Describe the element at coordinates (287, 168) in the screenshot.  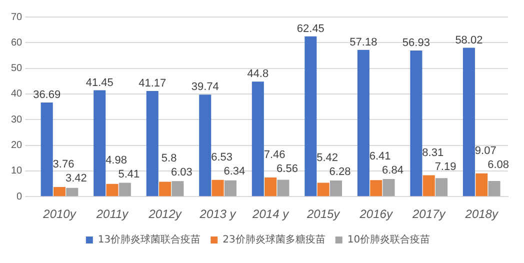
I see `data-label: 6.56` at that location.